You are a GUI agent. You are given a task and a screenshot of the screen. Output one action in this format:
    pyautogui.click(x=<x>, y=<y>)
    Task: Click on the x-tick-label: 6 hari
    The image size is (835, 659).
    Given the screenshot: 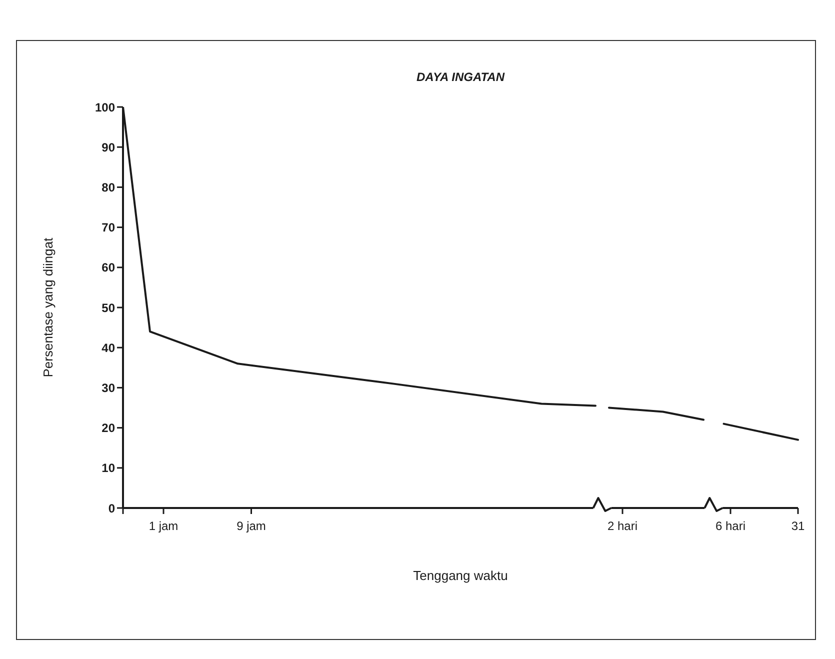 What is the action you would take?
    pyautogui.click(x=730, y=526)
    